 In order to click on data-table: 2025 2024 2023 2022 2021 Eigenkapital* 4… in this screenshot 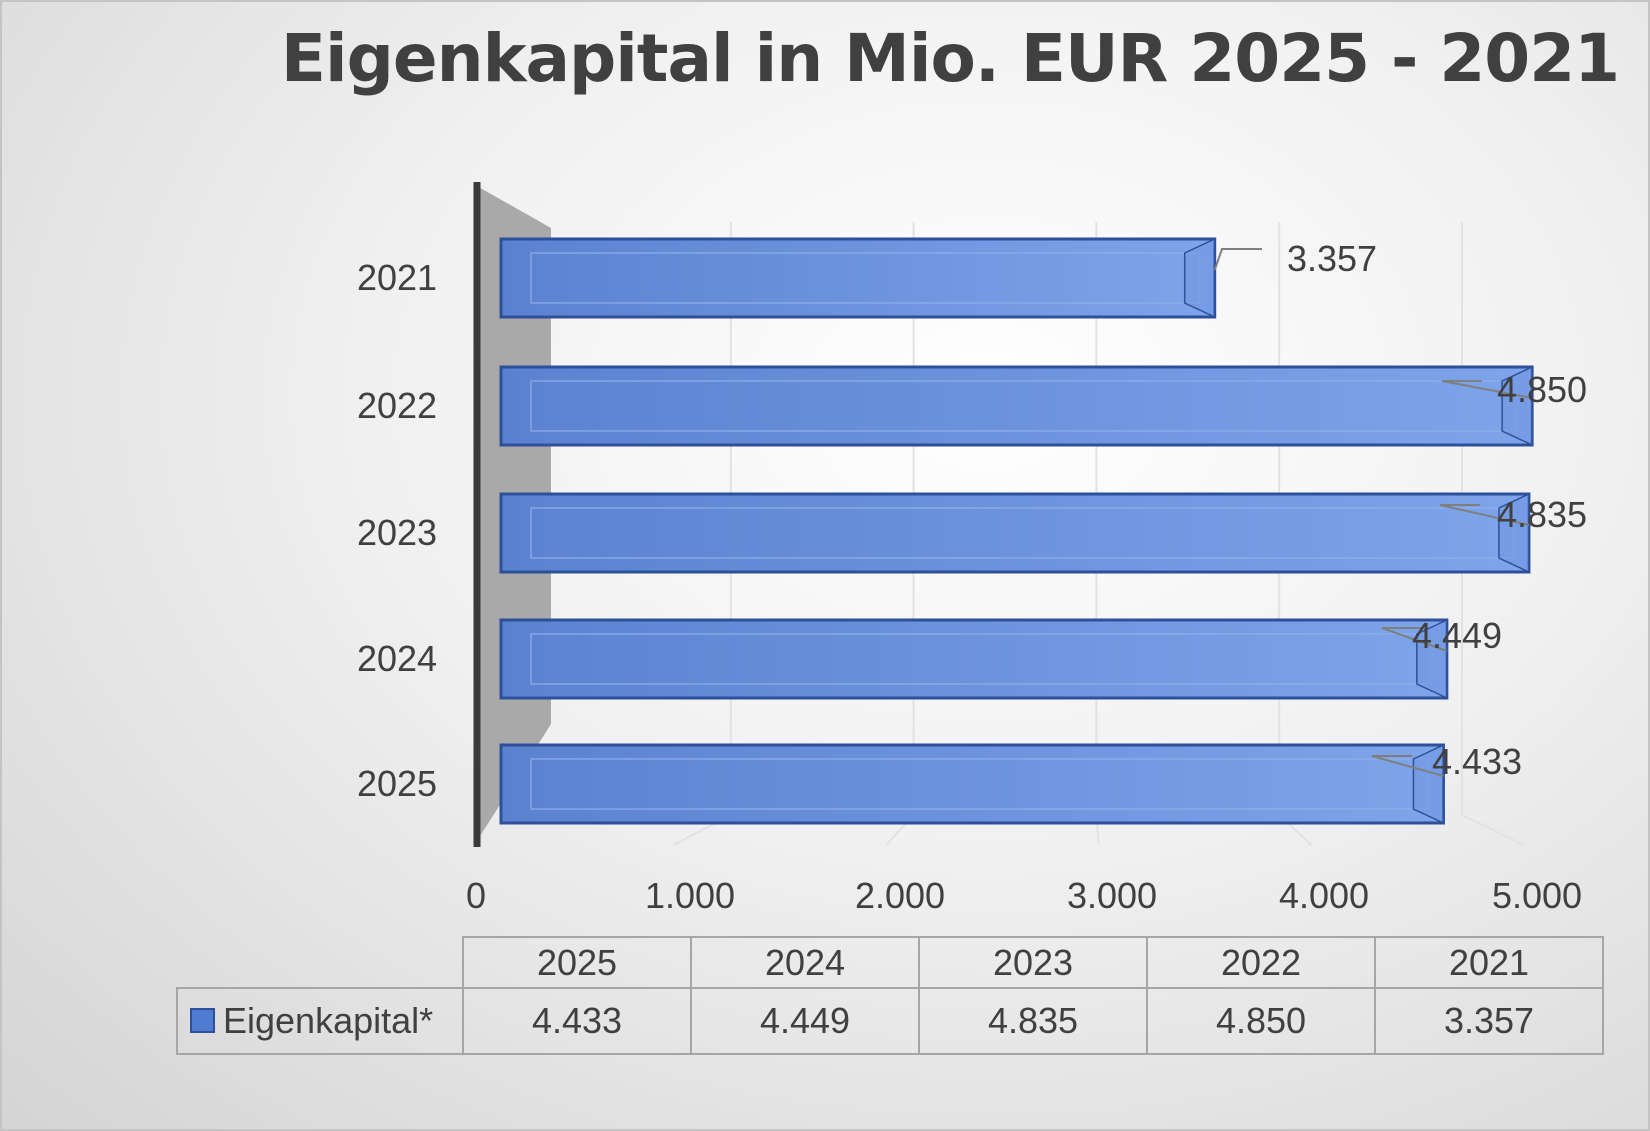, I will do `click(890, 995)`.